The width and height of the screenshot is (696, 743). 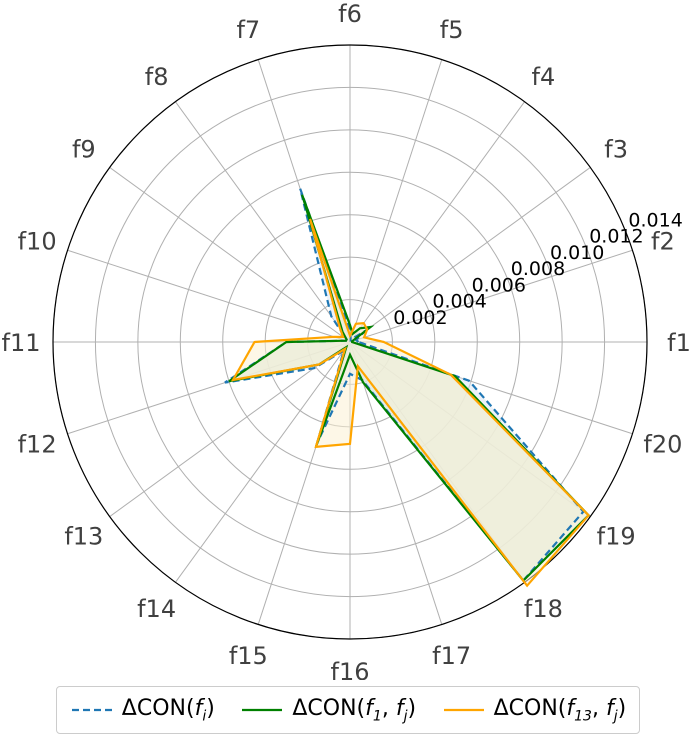 I want to click on category-label: f16, so click(x=350, y=669).